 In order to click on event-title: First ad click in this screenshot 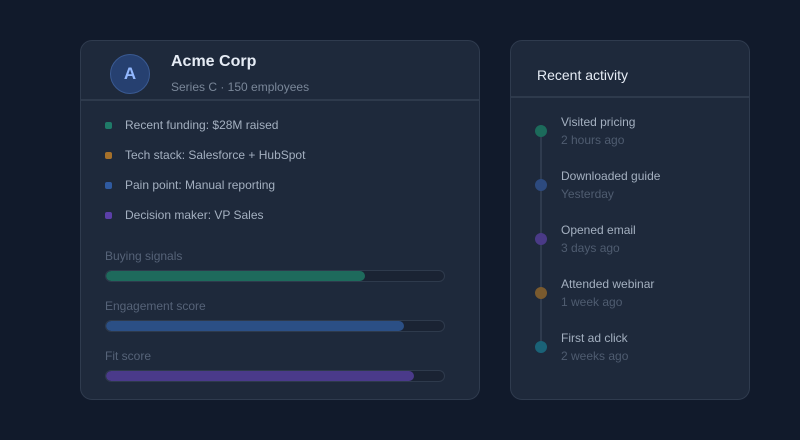, I will do `click(594, 338)`.